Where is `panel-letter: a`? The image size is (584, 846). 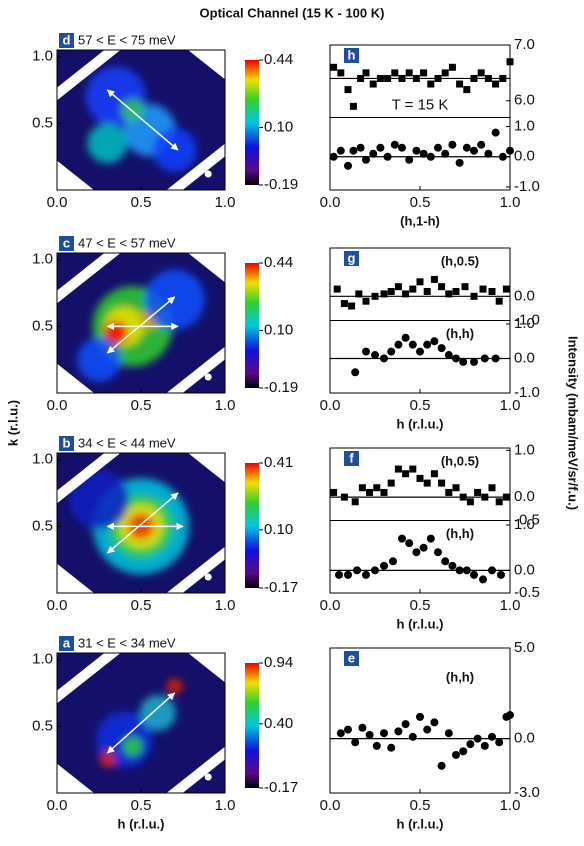
panel-letter: a is located at coordinates (67, 642).